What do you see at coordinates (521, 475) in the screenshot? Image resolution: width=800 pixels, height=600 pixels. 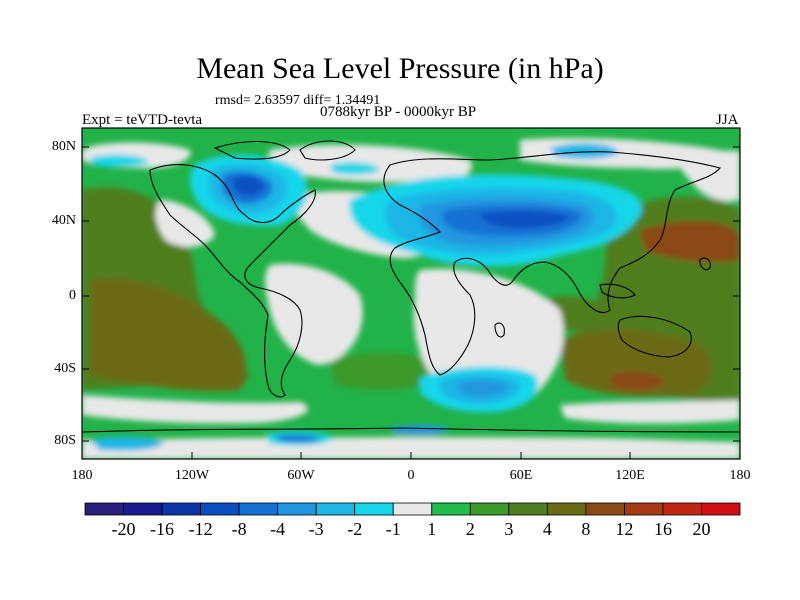 I see `x-tick-label: 60E` at bounding box center [521, 475].